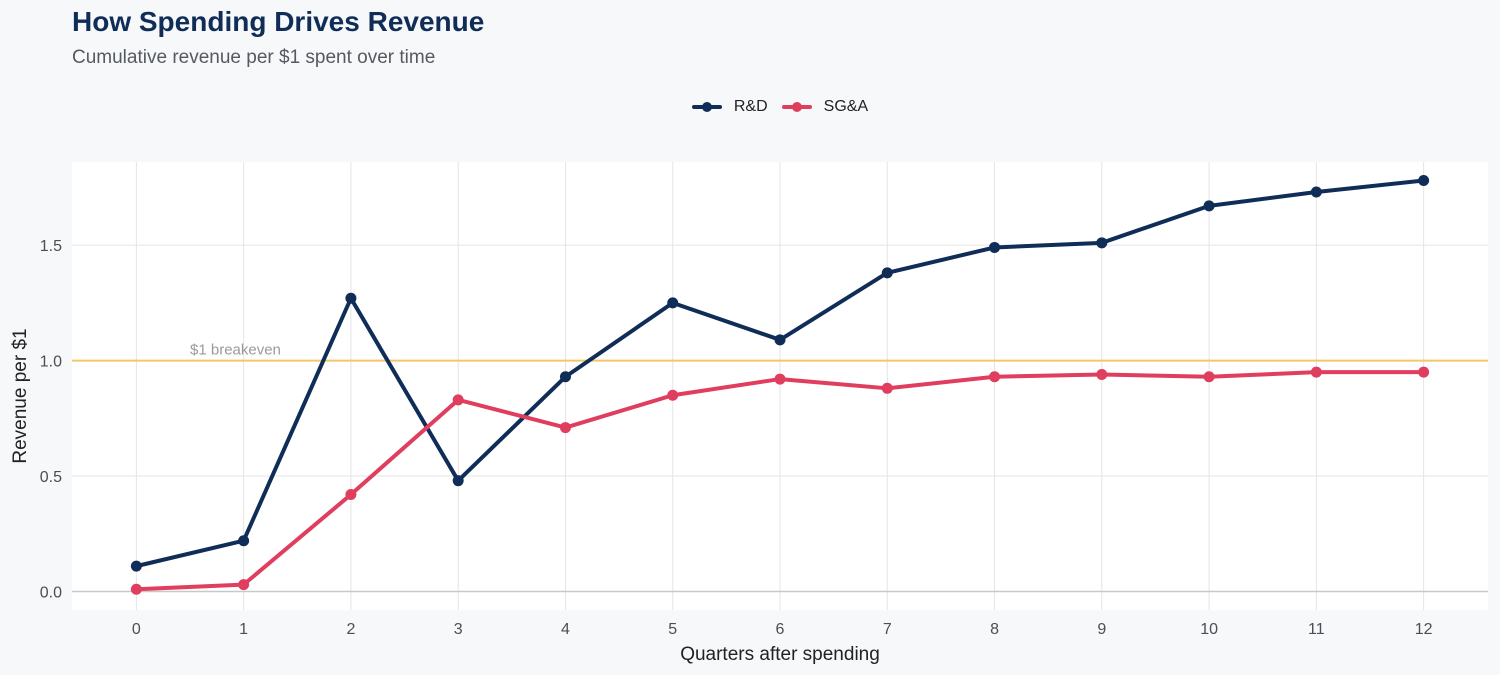  What do you see at coordinates (458, 629) in the screenshot?
I see `x-tick-label: 3` at bounding box center [458, 629].